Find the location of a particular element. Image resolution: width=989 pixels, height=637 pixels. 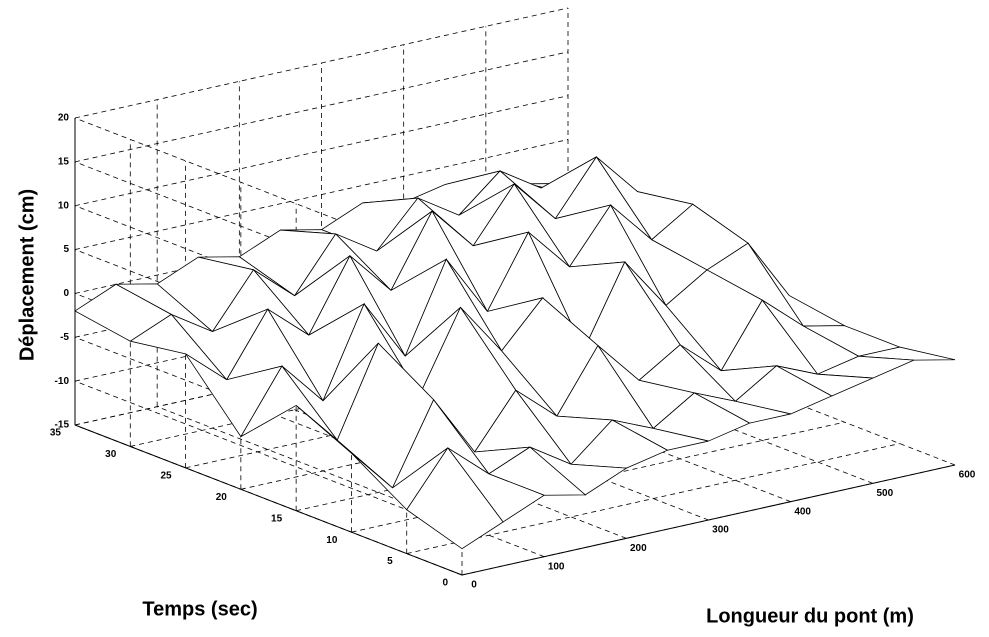

y-tick-label: 25 is located at coordinates (166, 475).